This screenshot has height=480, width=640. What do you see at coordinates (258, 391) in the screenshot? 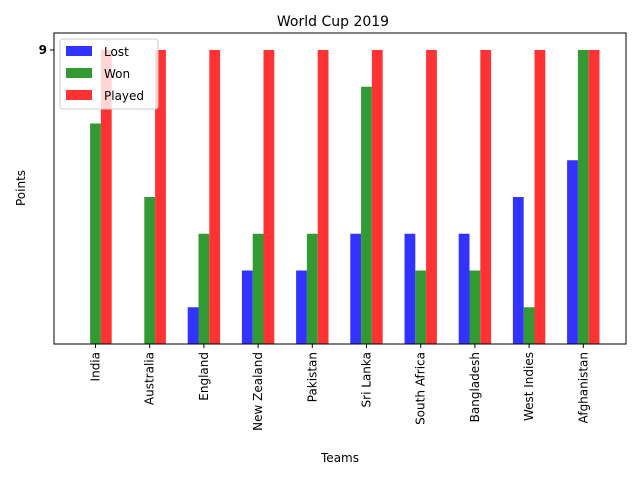
I see `x-tick-label: New Zealand` at bounding box center [258, 391].